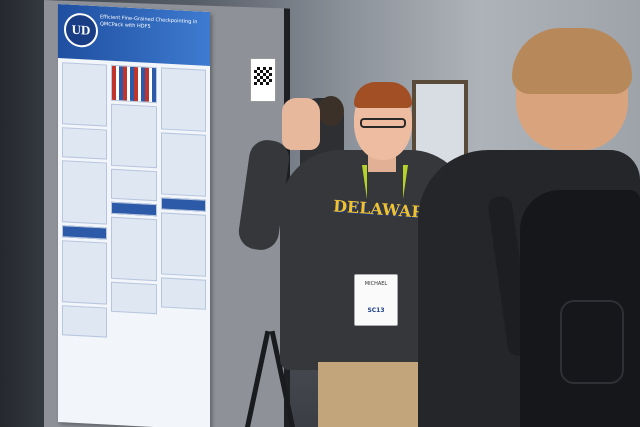 The image size is (640, 427). What do you see at coordinates (263, 80) in the screenshot?
I see `qr-code` at bounding box center [263, 80].